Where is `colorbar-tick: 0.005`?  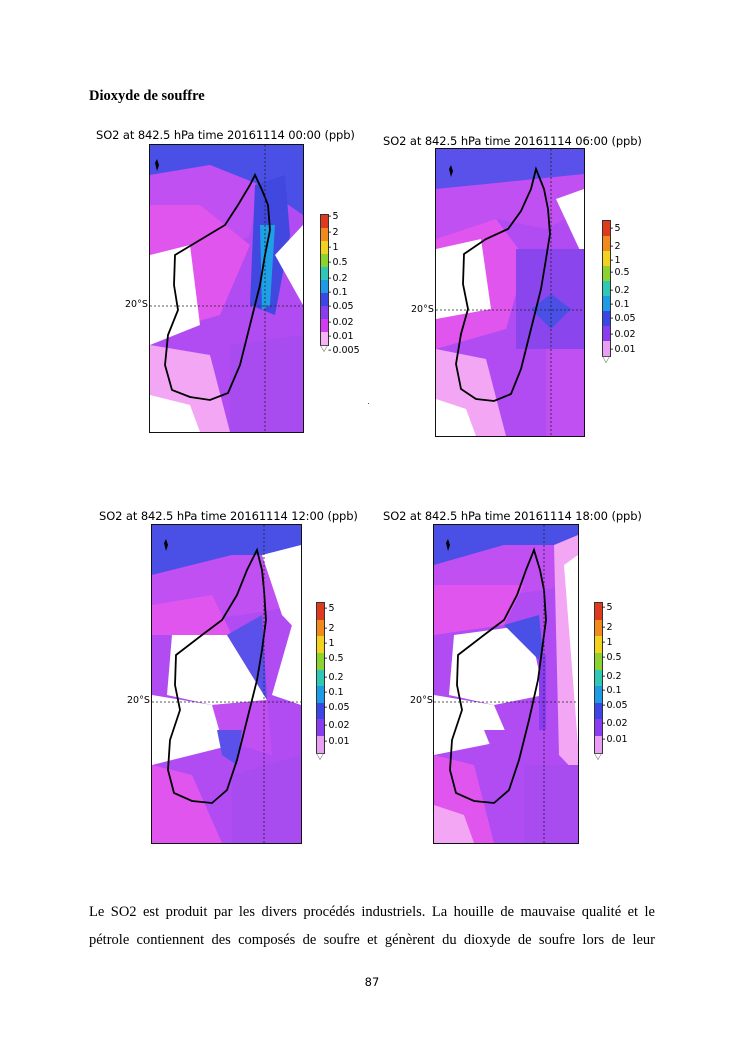
colorbar-tick: 0.005 is located at coordinates (343, 351).